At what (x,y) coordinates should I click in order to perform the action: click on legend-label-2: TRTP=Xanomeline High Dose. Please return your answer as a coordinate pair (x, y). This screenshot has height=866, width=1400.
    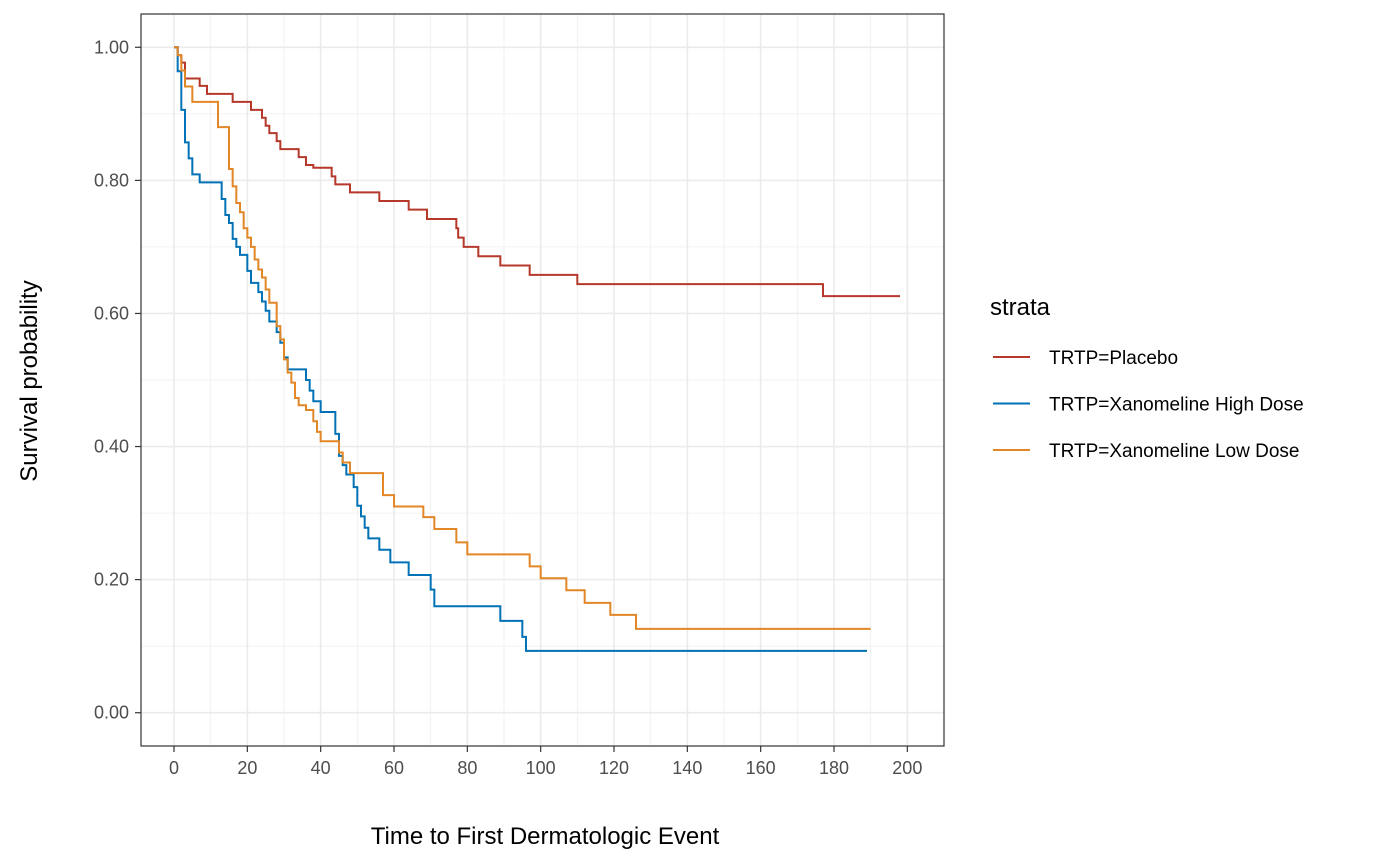
    Looking at the image, I should click on (1176, 405).